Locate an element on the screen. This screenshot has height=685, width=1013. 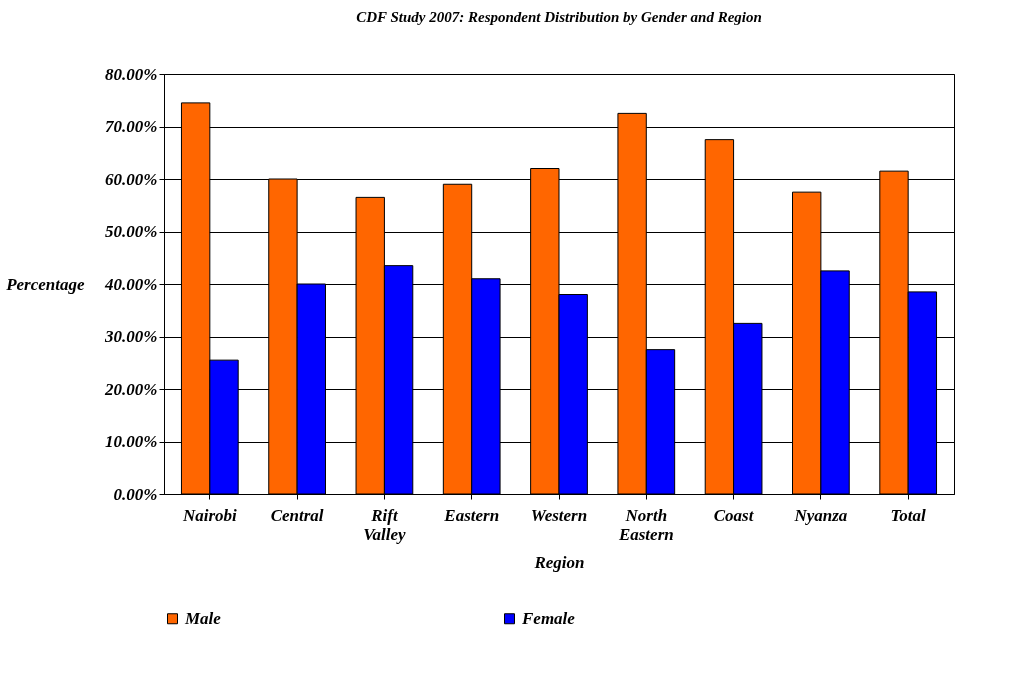
legend-label: Female is located at coordinates (548, 618).